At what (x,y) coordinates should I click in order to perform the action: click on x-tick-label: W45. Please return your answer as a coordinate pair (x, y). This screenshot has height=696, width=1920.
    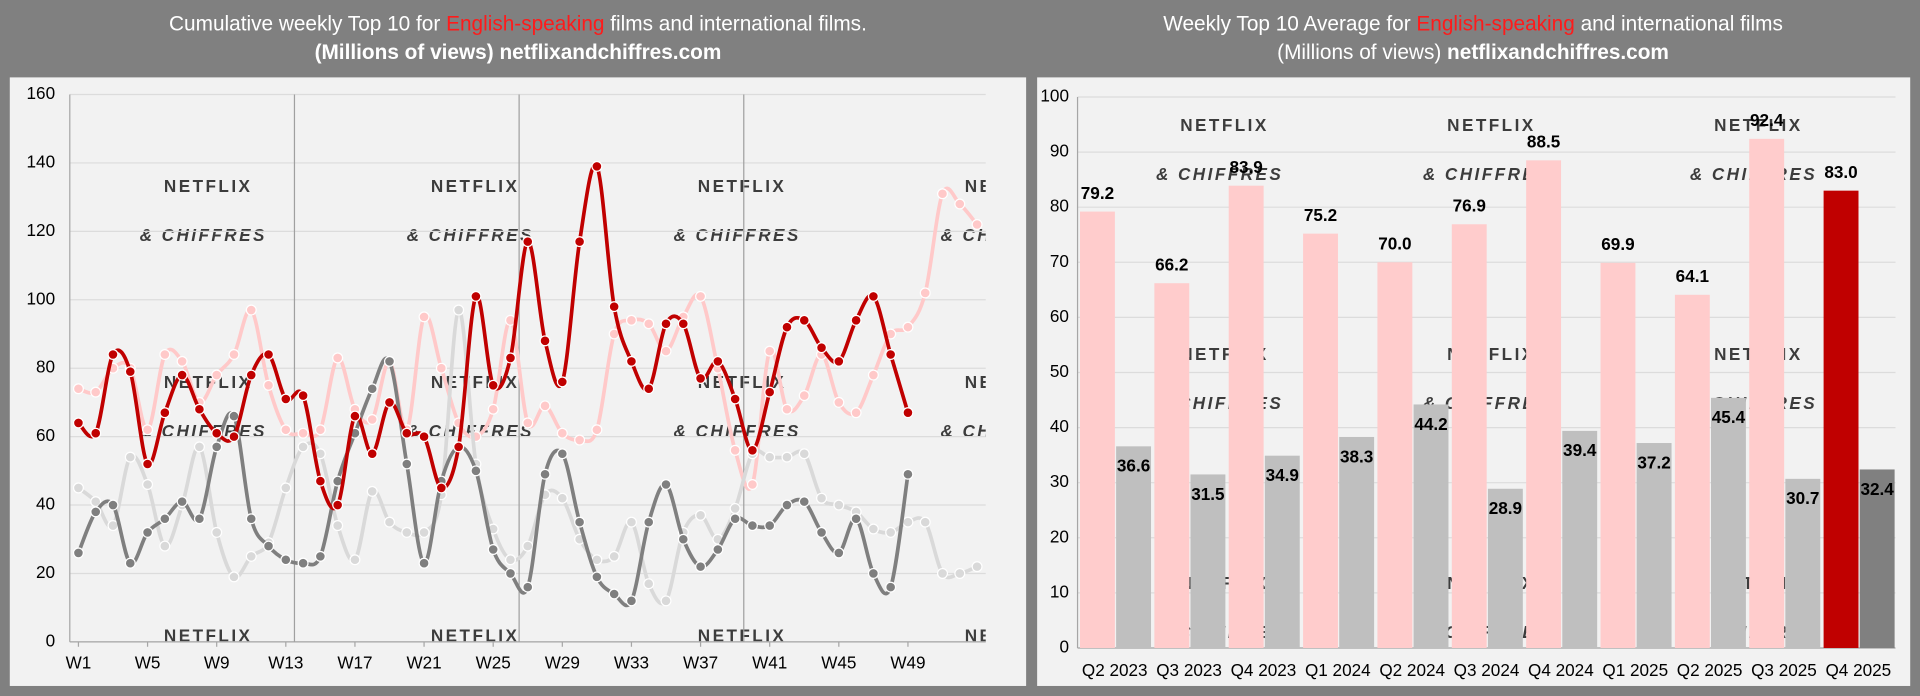
    Looking at the image, I should click on (838, 662).